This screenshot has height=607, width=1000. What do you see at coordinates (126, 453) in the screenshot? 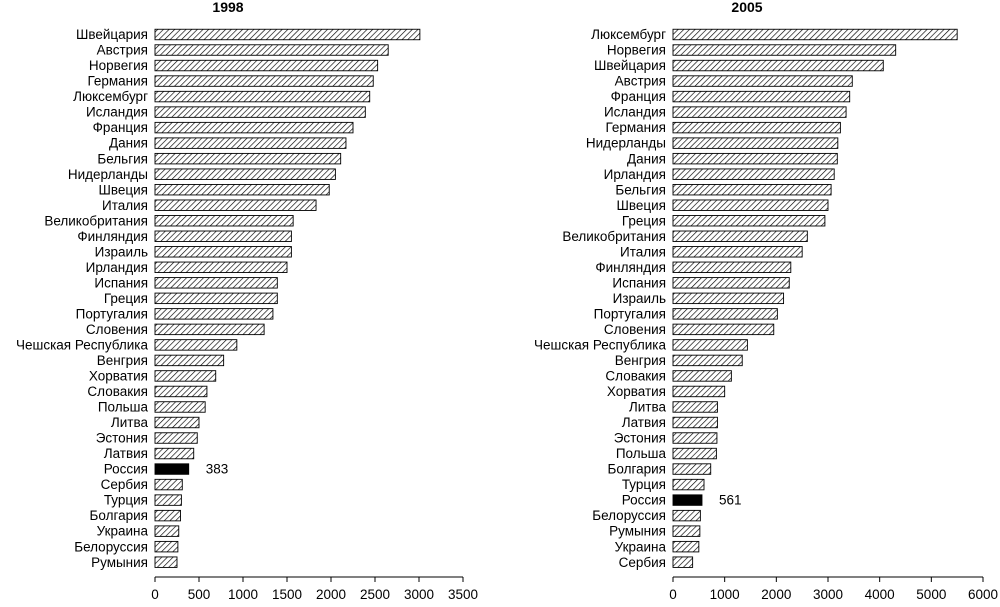
I see `category-label: Латвия` at bounding box center [126, 453].